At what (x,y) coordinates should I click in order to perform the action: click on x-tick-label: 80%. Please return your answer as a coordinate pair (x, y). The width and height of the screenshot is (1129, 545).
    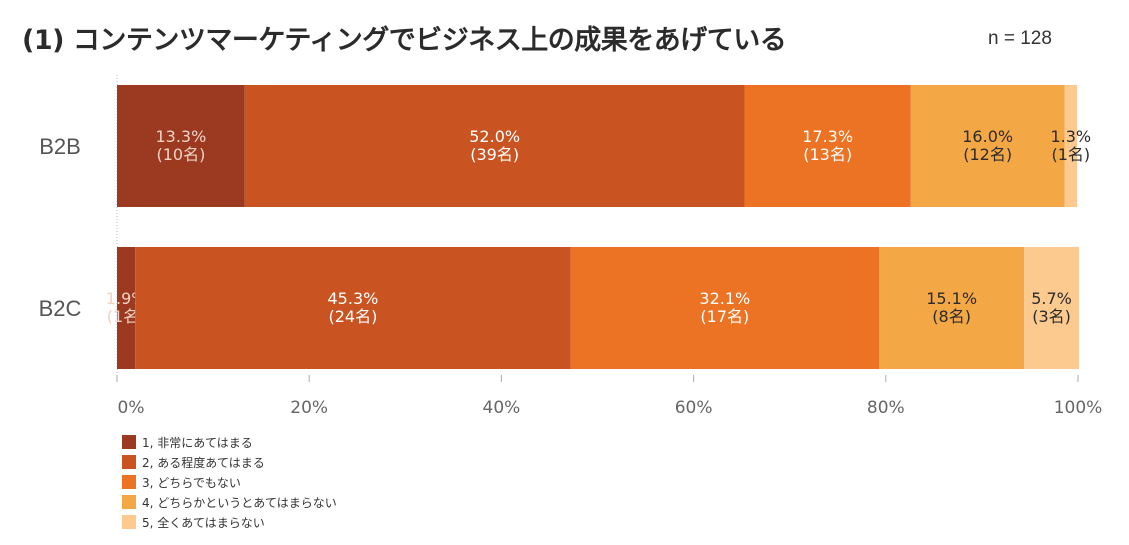
    Looking at the image, I should click on (886, 408).